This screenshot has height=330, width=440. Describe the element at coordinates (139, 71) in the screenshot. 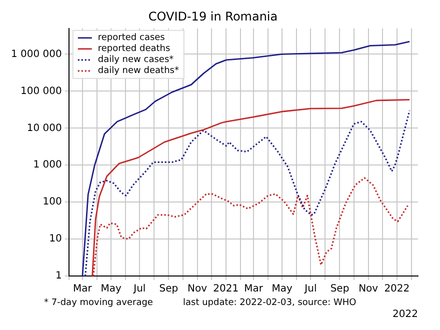

I see `legend-label: daily new deaths*` at that location.